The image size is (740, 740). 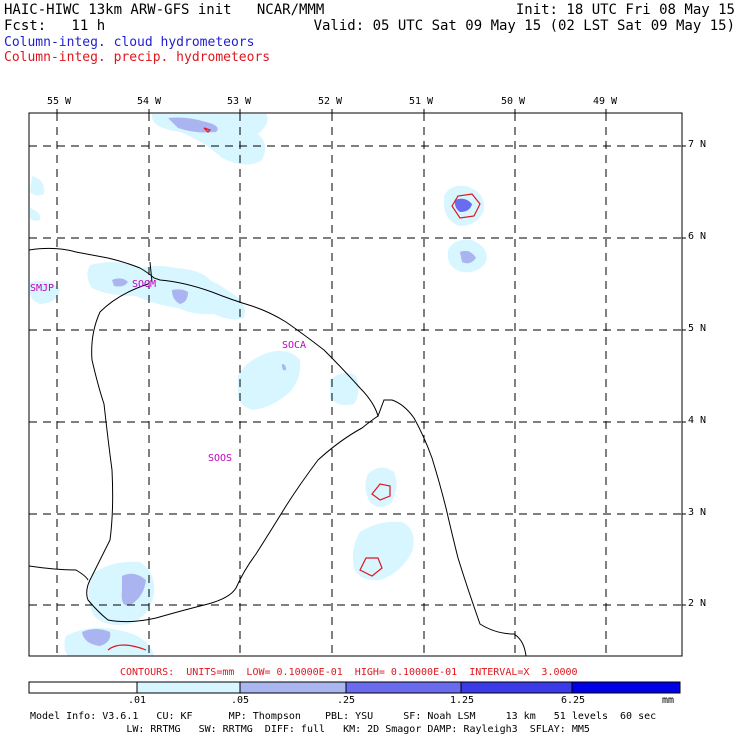 I want to click on legend-precip-label: Column-integ. precip. hydrometeors, so click(x=137, y=57).